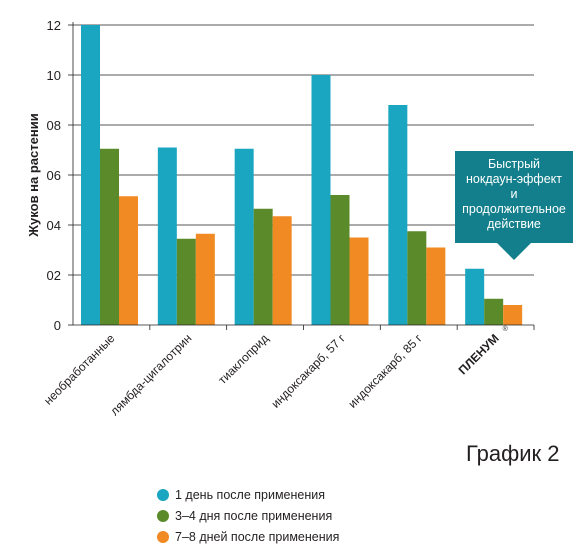  I want to click on y-tick-label: 10, so click(54, 75).